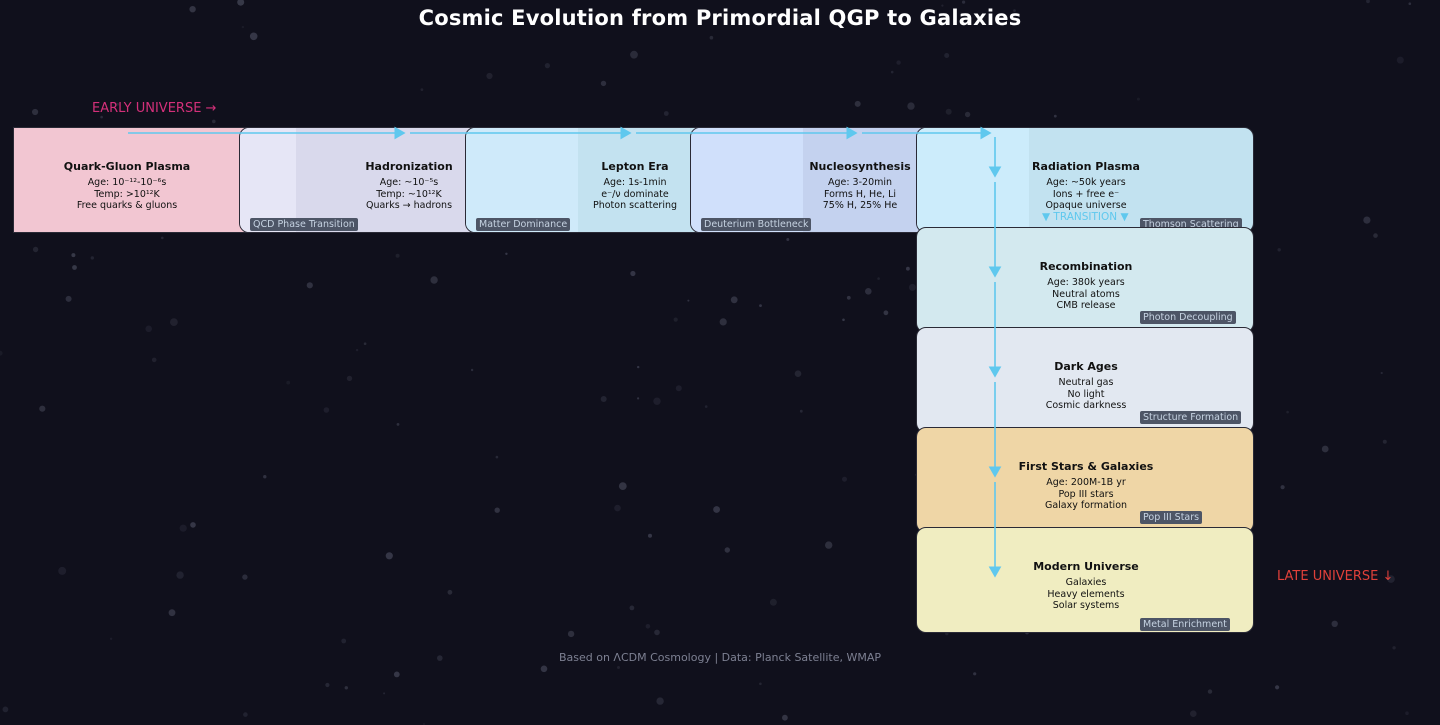  Describe the element at coordinates (1185, 624) in the screenshot. I see `stage-tag: Metal Enrichment` at that location.